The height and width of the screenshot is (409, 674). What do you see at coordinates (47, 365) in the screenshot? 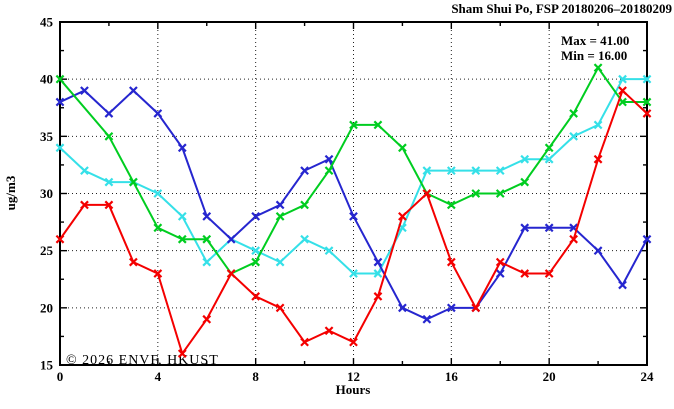
I see `y-tick-label: 15` at bounding box center [47, 365].